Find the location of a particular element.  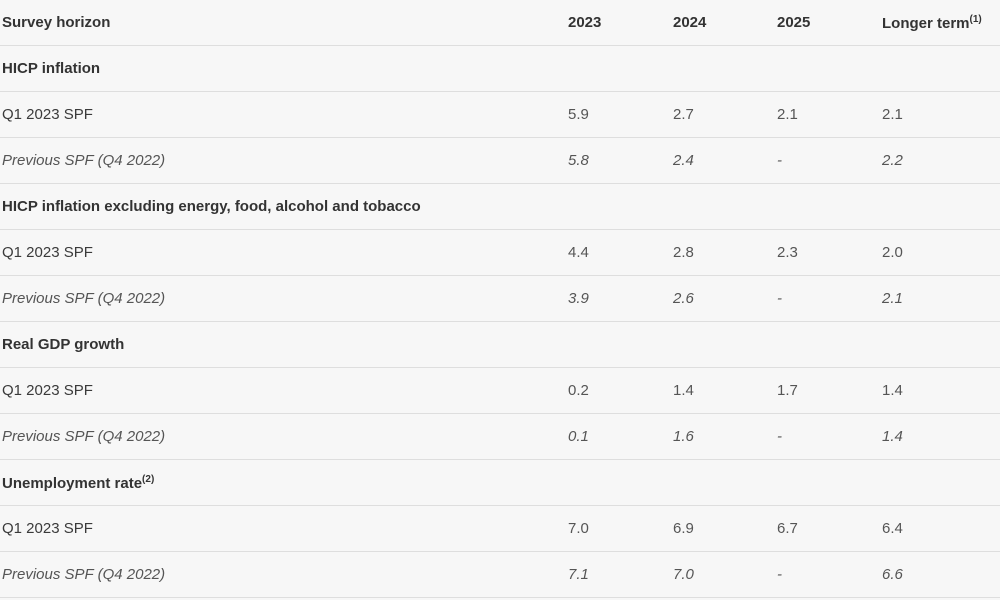

footnote-marker: (2) is located at coordinates (148, 479).